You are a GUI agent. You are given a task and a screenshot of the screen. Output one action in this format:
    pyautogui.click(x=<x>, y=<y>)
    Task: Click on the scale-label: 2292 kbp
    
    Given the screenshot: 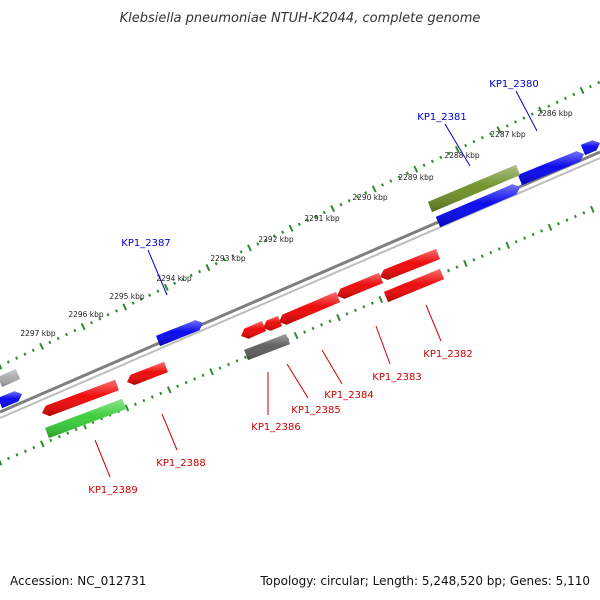 What is the action you would take?
    pyautogui.click(x=276, y=239)
    